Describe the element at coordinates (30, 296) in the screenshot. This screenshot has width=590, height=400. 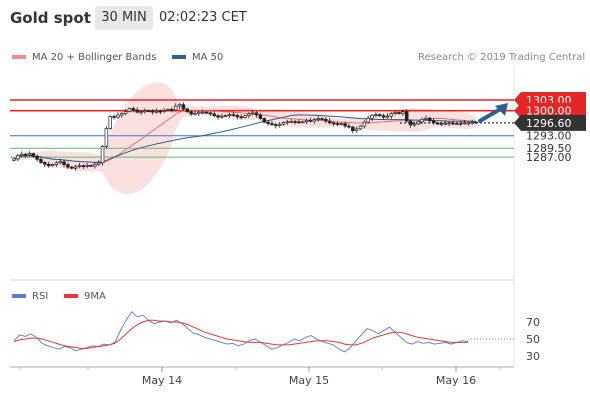
I see `rsi-legend: RSI` at that location.